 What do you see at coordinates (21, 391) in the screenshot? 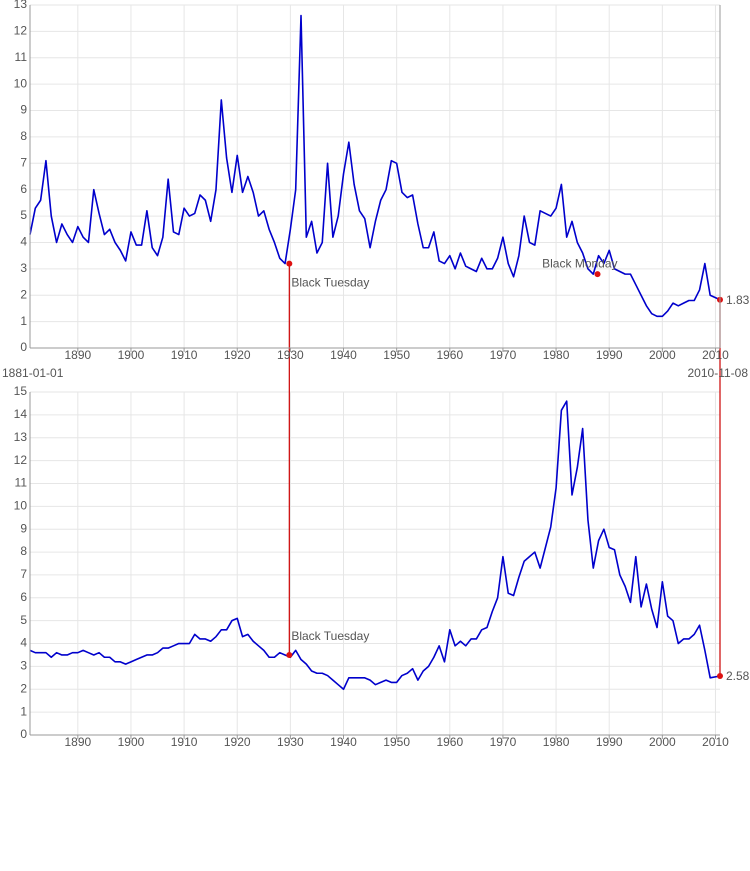
I see `y-tick-label: 15` at bounding box center [21, 391].